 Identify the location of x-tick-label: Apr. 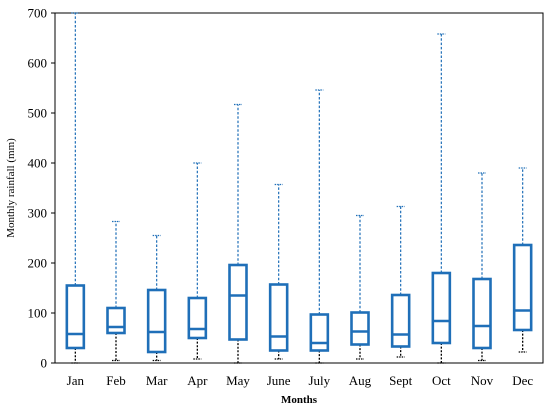
(197, 380).